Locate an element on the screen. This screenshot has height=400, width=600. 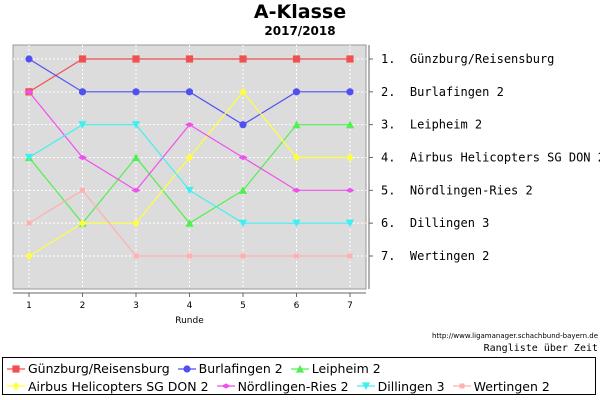
legend-label: Wertingen 2 is located at coordinates (511, 386).